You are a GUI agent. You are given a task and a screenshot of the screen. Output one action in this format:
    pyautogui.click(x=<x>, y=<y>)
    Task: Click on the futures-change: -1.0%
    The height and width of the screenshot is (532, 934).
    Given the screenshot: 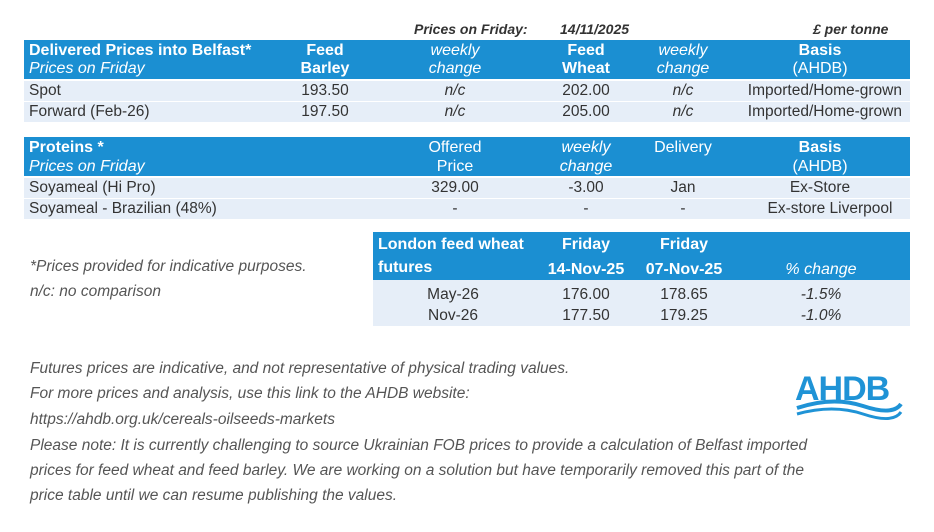 What is the action you would take?
    pyautogui.click(x=821, y=315)
    